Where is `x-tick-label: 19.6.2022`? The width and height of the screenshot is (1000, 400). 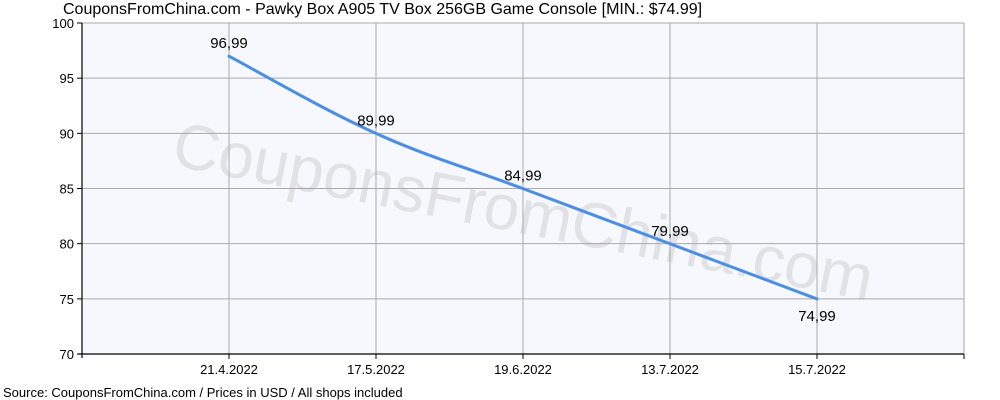
x-tick-label: 19.6.2022 is located at coordinates (523, 369).